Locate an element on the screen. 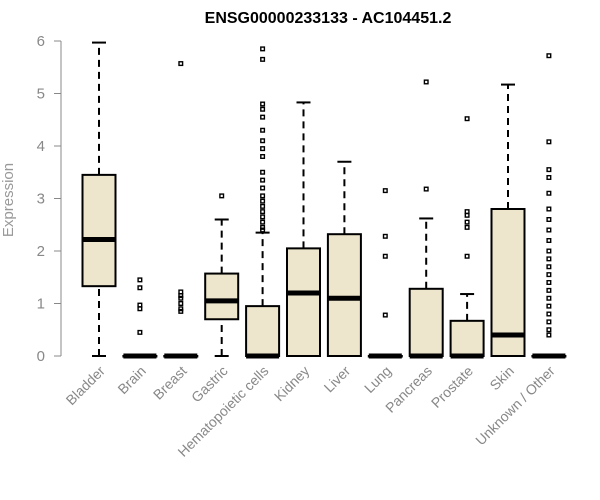 This screenshot has width=600, height=500. y-tick-label: 3 is located at coordinates (41, 199).